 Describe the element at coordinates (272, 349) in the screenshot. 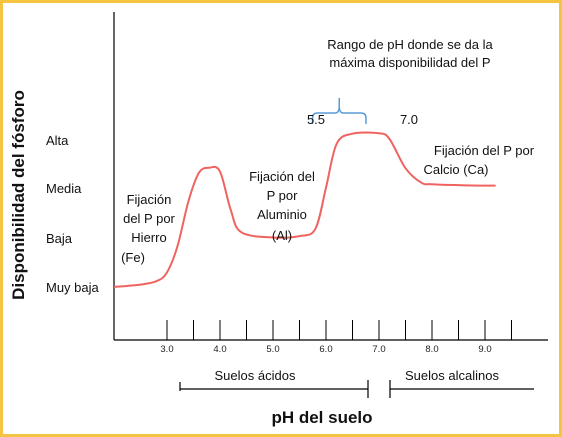

I see `x-tick-label: 5.0` at that location.